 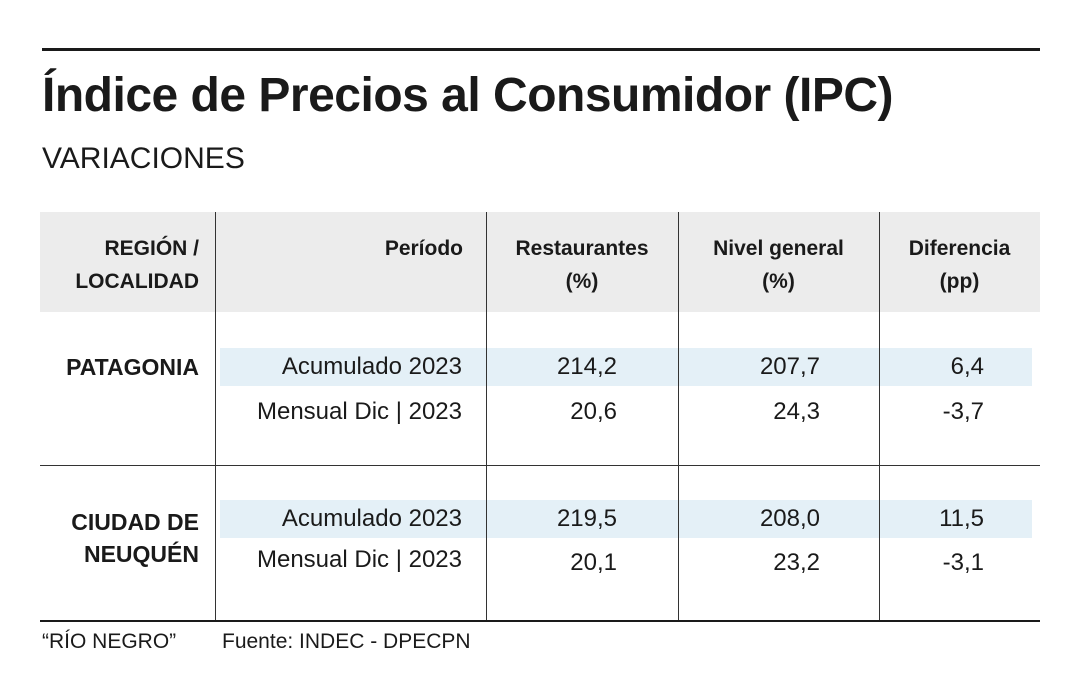 I want to click on region-label-neuquen: CIUDAD DE NEUQUÉN, so click(x=135, y=538).